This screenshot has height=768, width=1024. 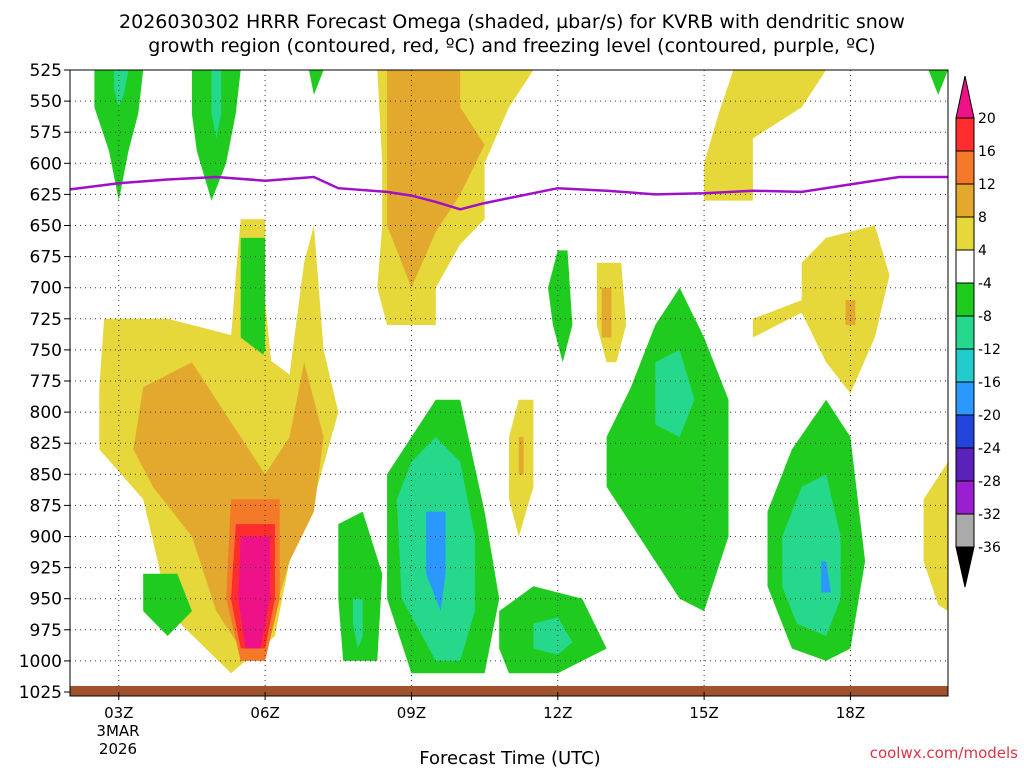 What do you see at coordinates (978, 331) in the screenshot?
I see `colorbar: 20 16 12 8 4 -4 -8 -12 -16 -20 -24 -28 -32 -36` at bounding box center [978, 331].